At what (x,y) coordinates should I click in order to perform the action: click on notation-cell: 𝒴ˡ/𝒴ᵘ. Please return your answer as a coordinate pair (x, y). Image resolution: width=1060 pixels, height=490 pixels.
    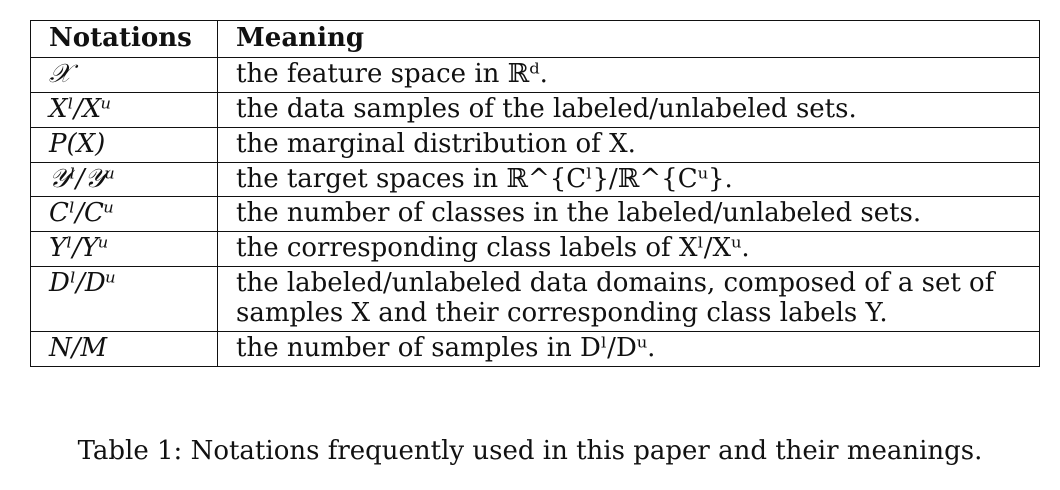
    Looking at the image, I should click on (124, 179).